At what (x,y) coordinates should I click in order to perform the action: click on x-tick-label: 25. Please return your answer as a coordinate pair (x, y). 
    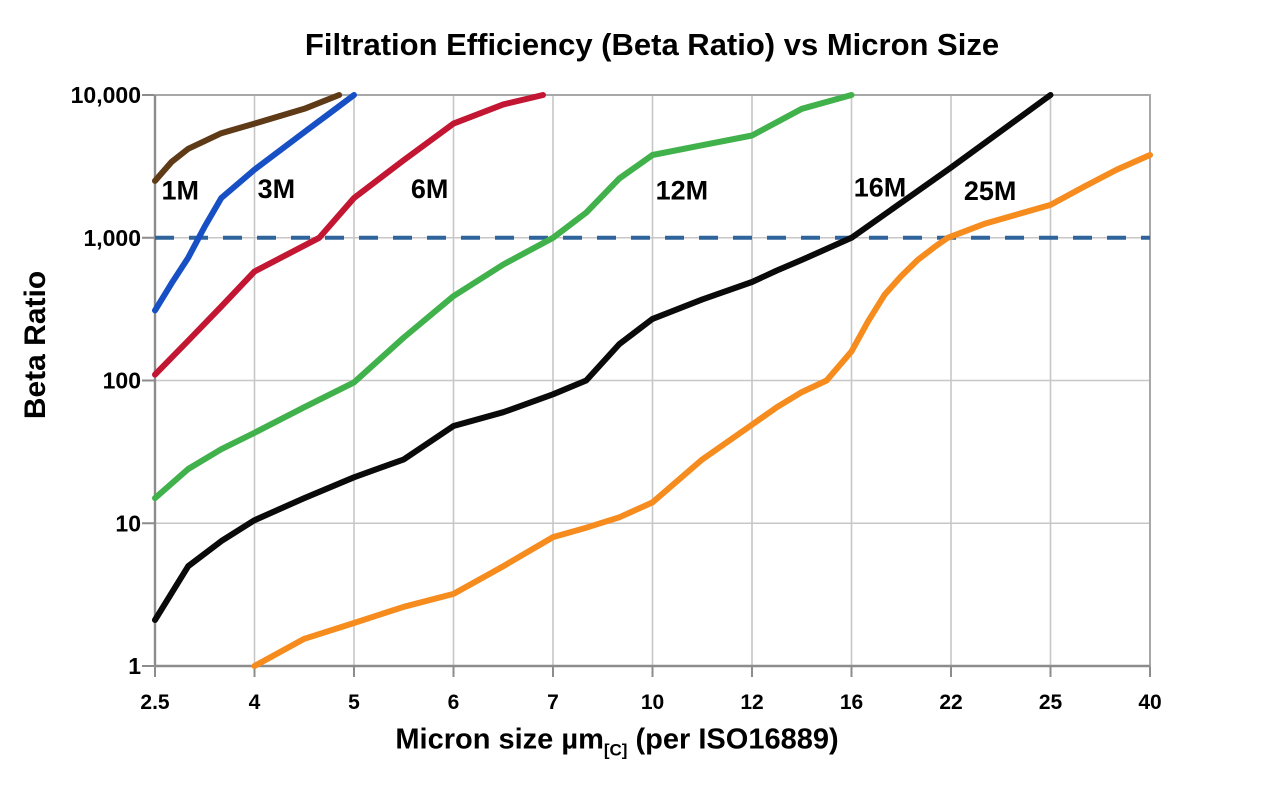
    Looking at the image, I should click on (1051, 702).